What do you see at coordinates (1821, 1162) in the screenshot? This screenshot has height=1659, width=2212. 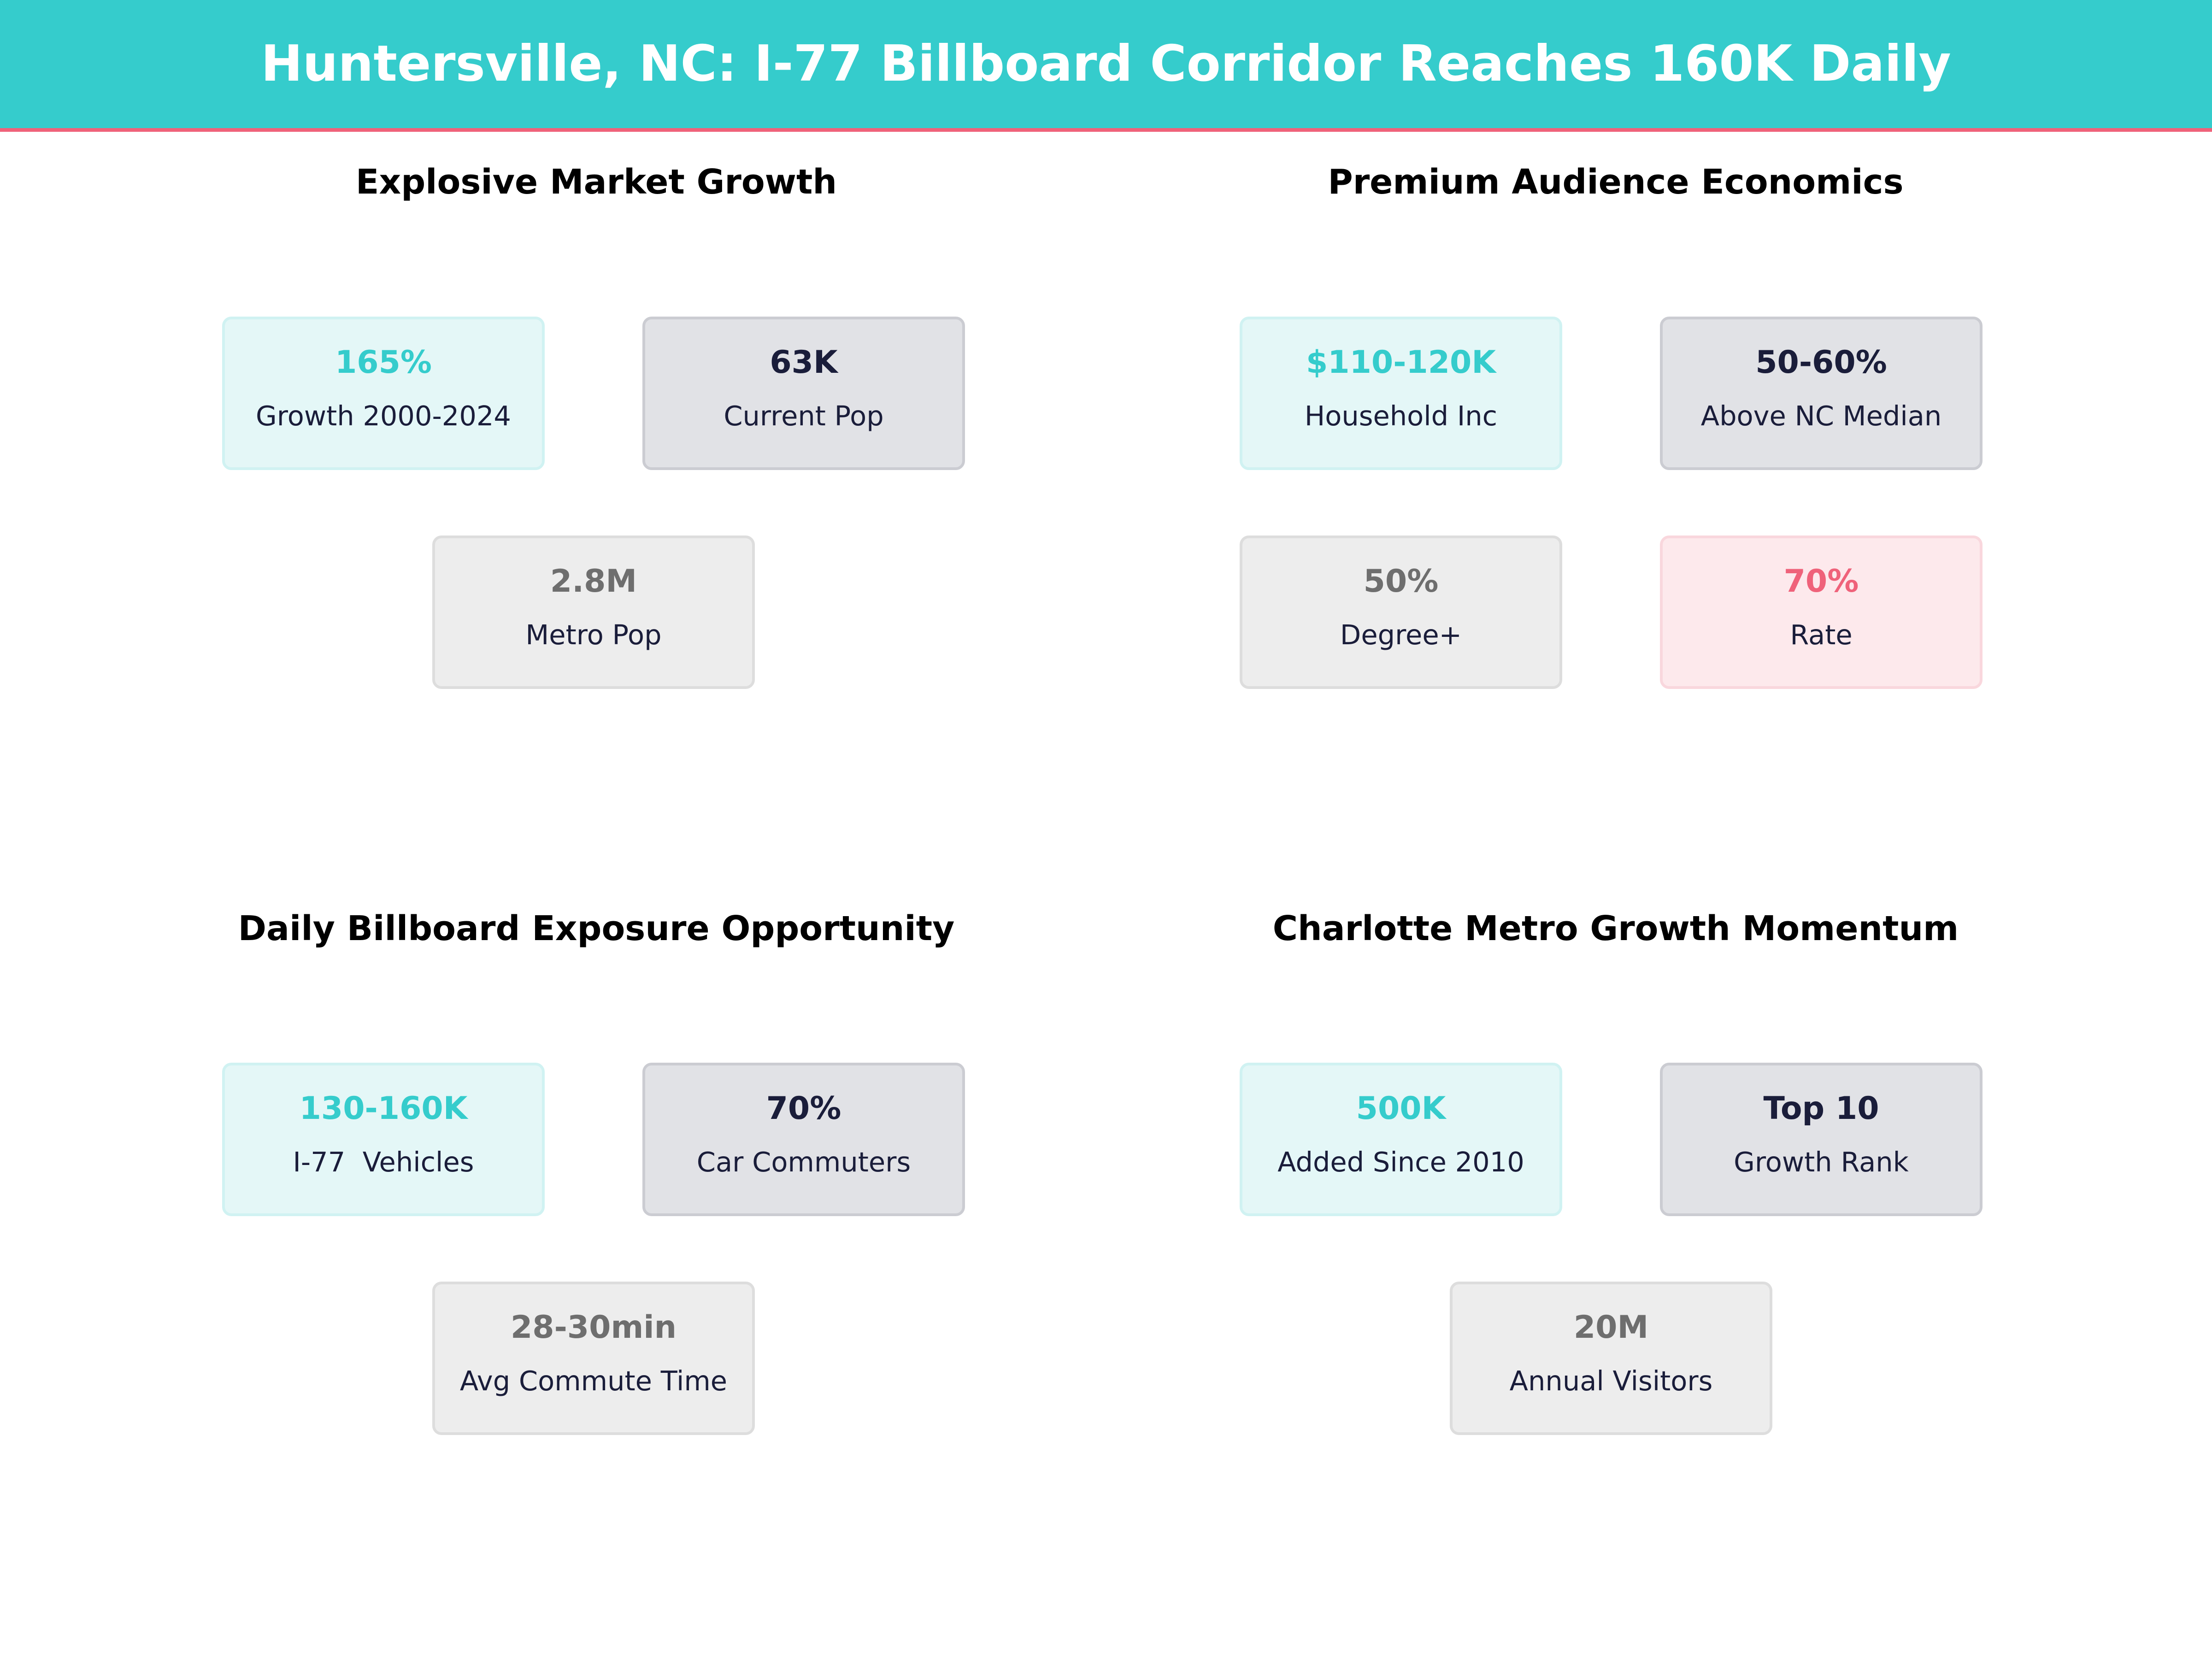 I see `stat-label: Growth Rank` at bounding box center [1821, 1162].